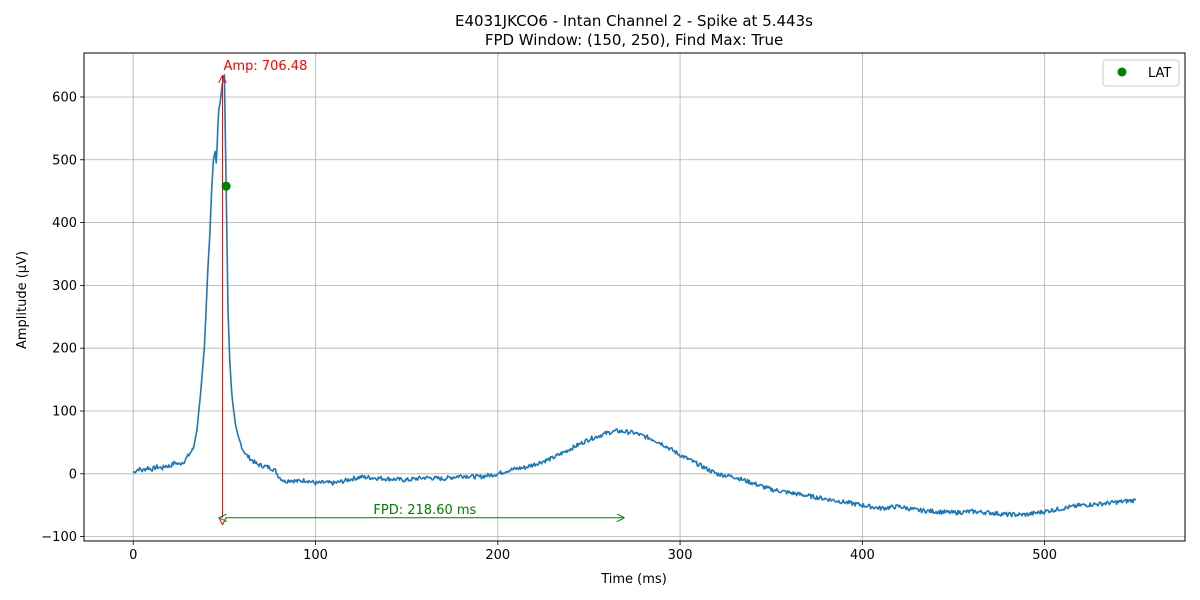 This screenshot has height=600, width=1200. I want to click on y-tick-label: 400, so click(64, 223).